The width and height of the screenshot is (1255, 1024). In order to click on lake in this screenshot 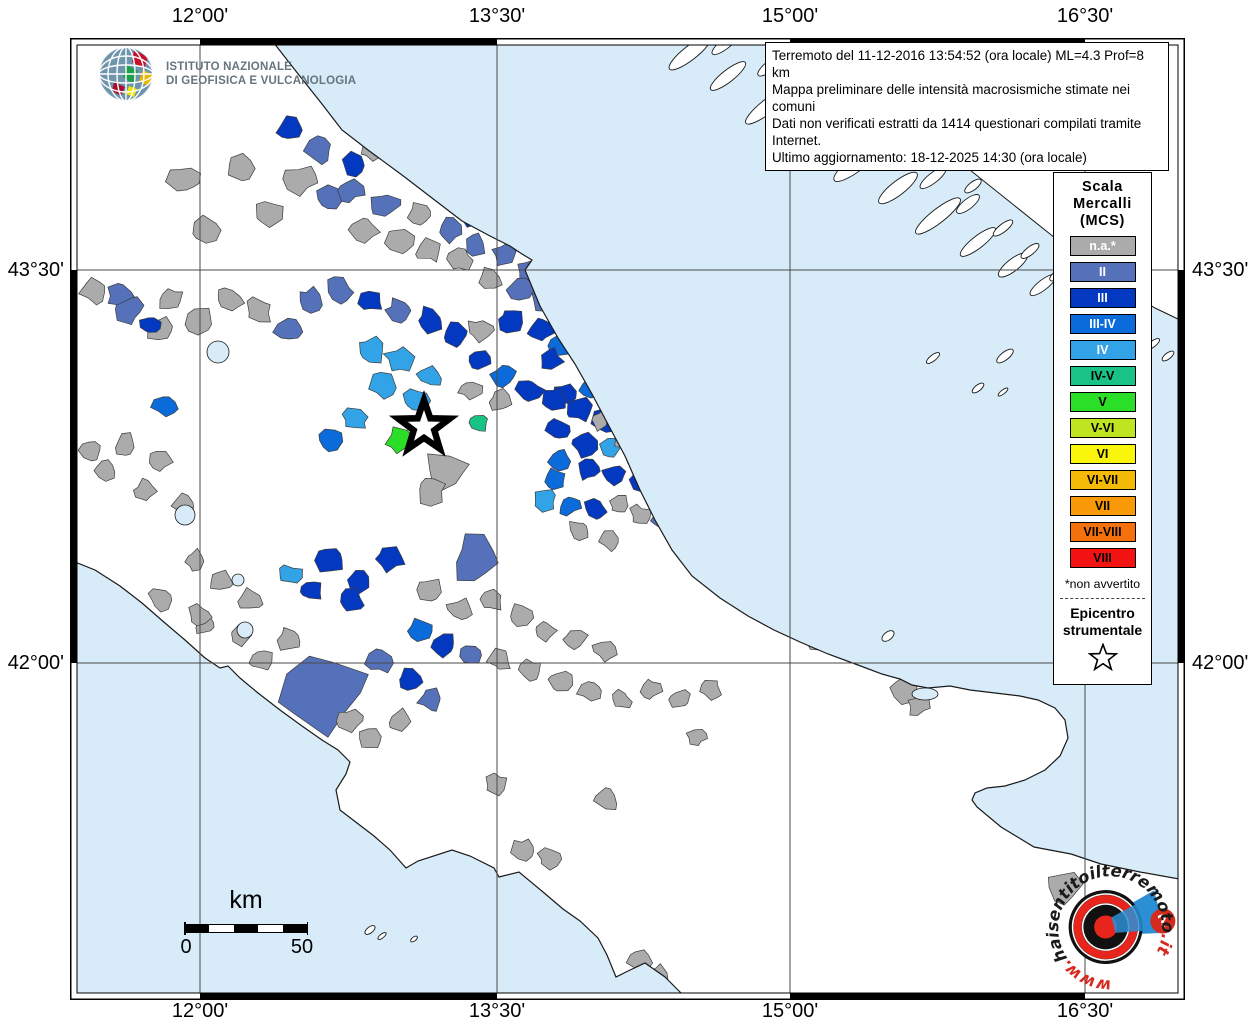, I will do `click(245, 630)`.